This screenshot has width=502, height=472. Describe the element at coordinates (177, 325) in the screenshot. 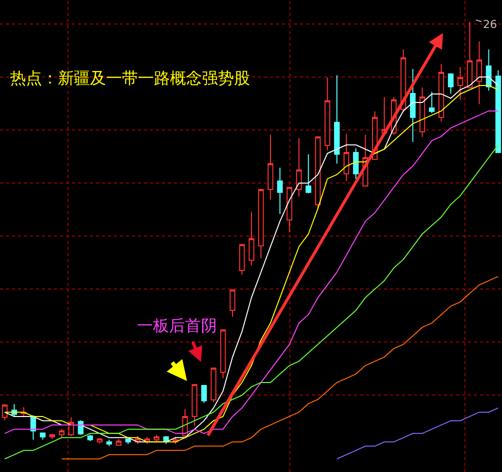

I see `annotation: 一板后首阴` at that location.